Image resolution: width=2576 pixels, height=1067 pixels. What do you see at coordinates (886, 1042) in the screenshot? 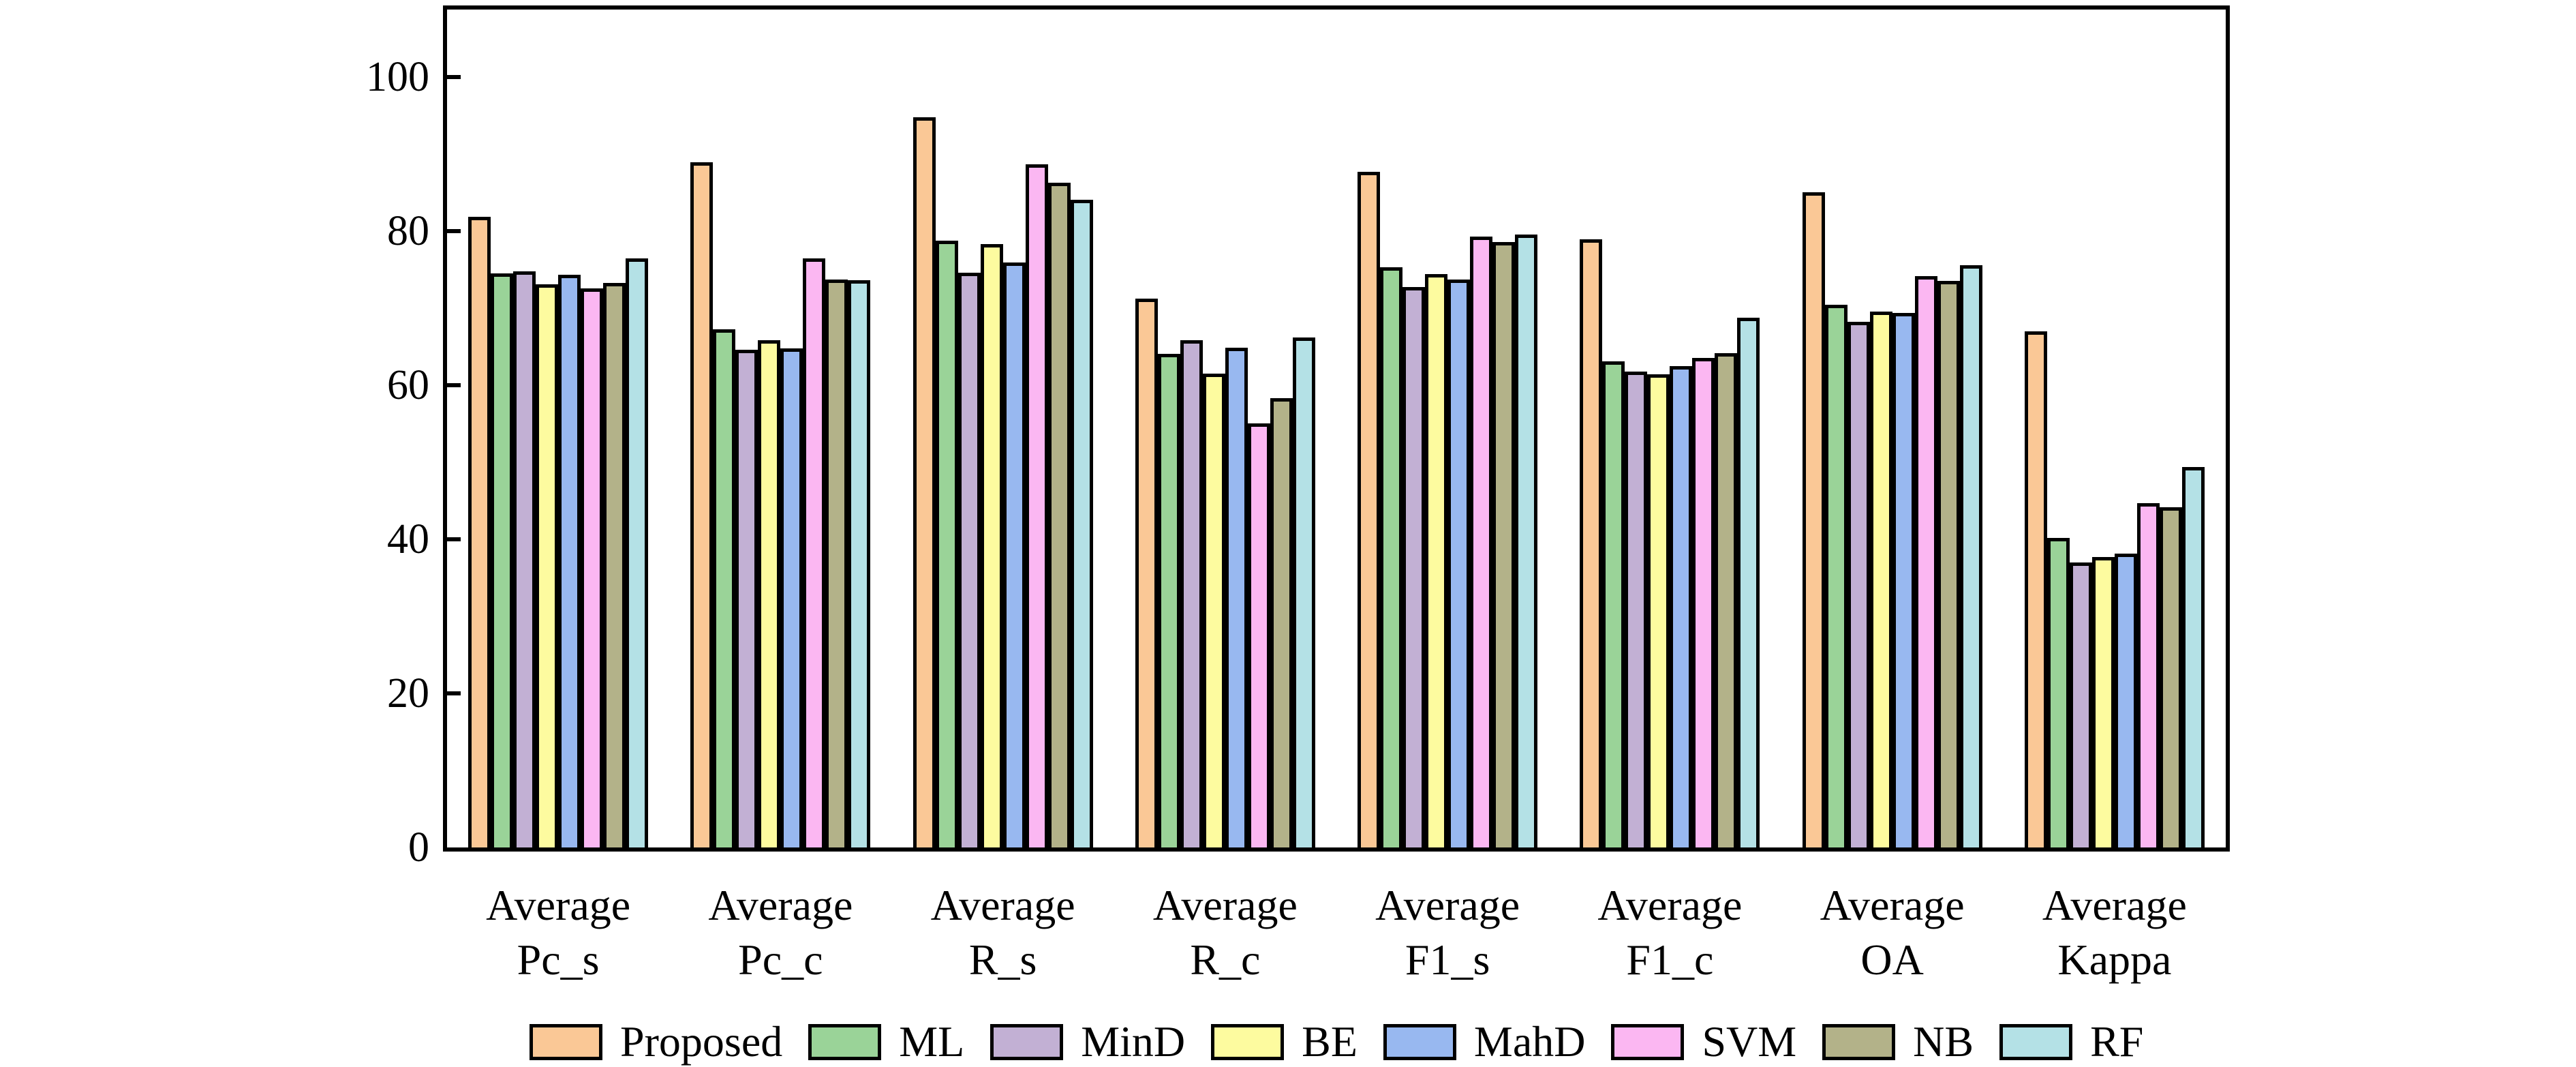
I see `legend-item-ml: ML` at bounding box center [886, 1042].